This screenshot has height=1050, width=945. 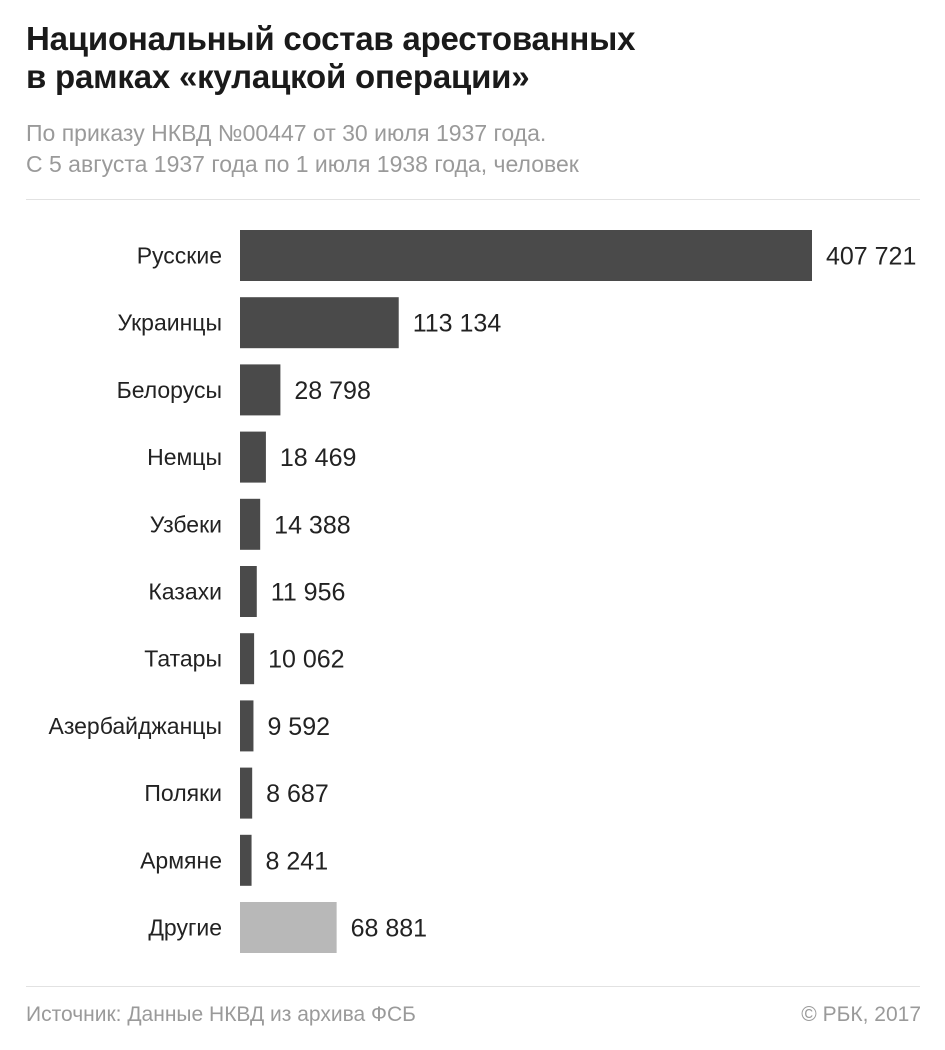 What do you see at coordinates (871, 257) in the screenshot?
I see `value-label: 407 721` at bounding box center [871, 257].